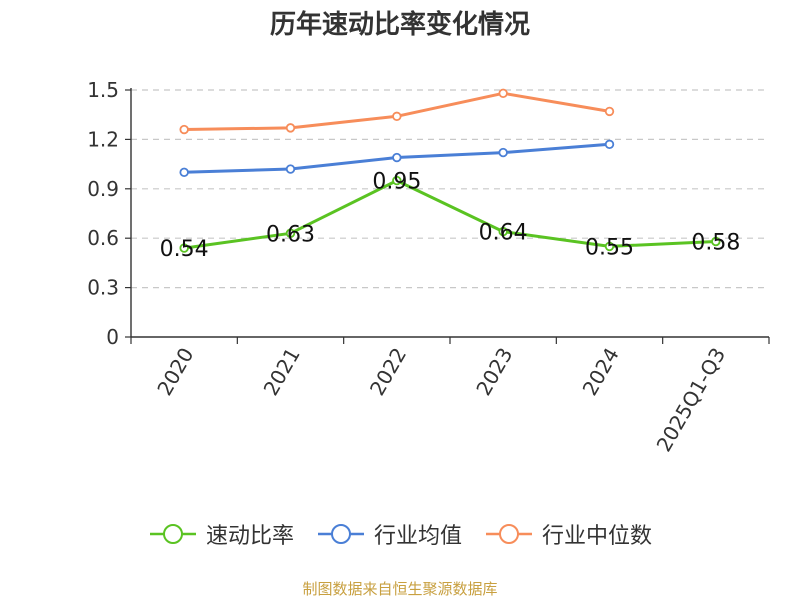 The width and height of the screenshot is (800, 600). I want to click on x-tick-label: 2020, so click(175, 372).